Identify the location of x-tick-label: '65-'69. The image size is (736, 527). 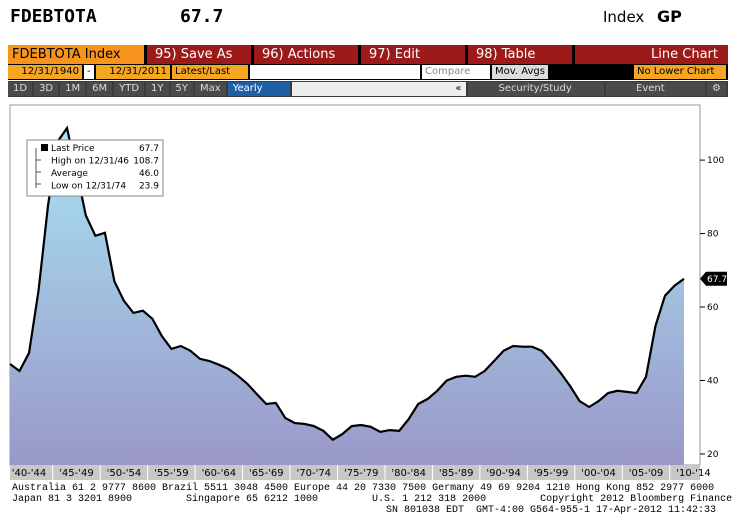
(266, 473).